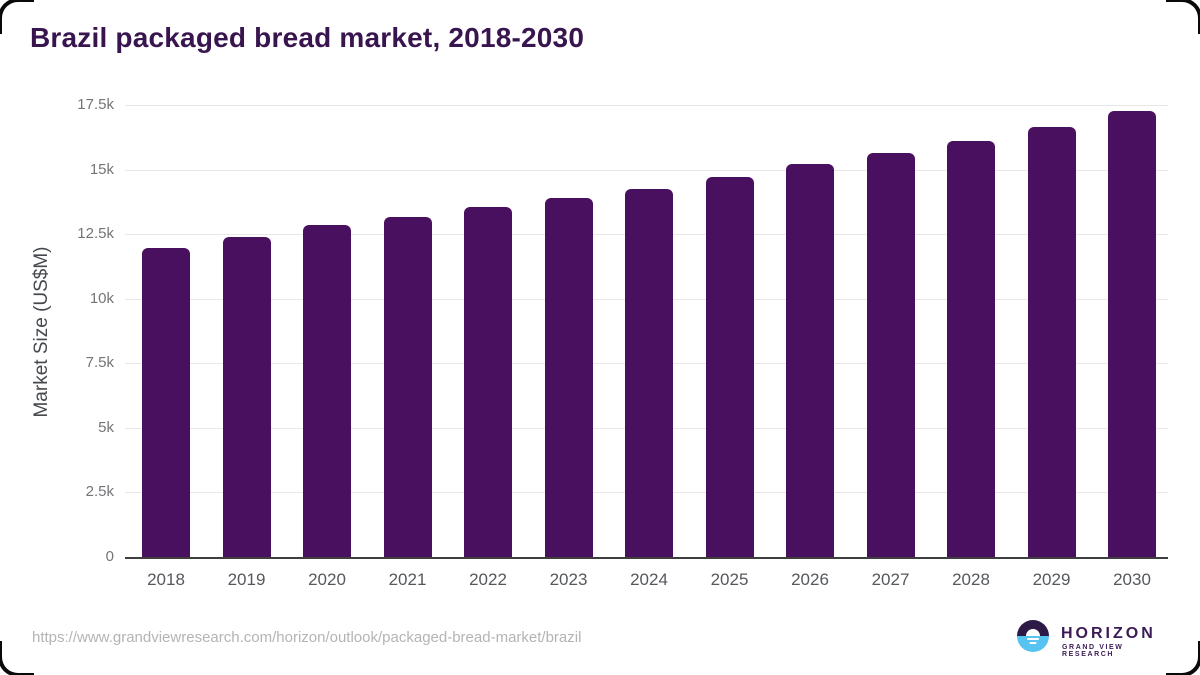 Image resolution: width=1200 pixels, height=675 pixels. I want to click on bar-2020, so click(327, 391).